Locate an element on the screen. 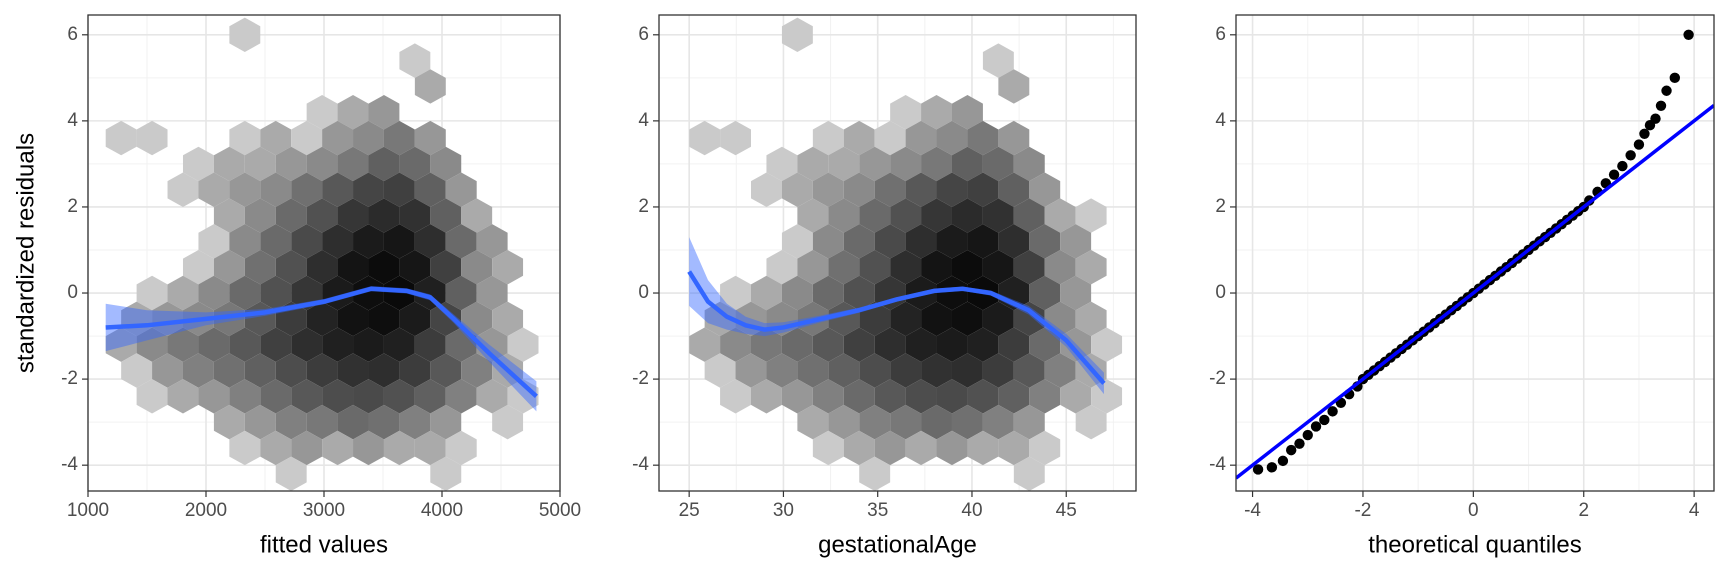  x-tick-label: 4 is located at coordinates (1694, 510).